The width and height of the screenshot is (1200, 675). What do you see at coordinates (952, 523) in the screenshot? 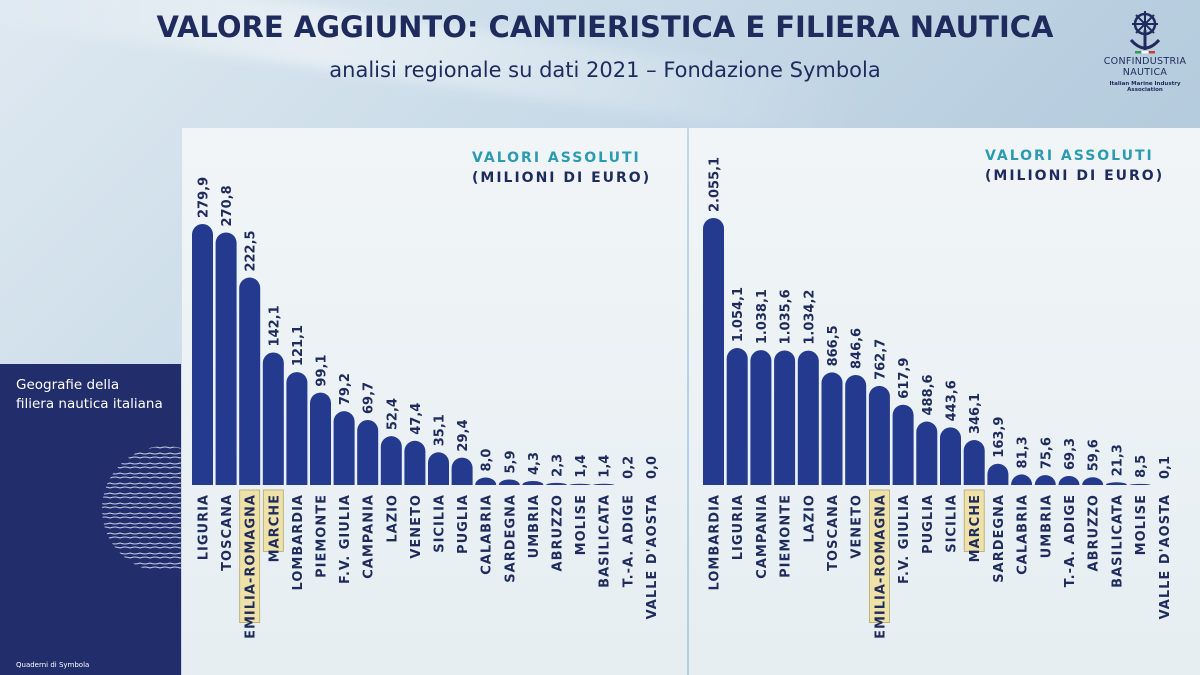
I see `category-label-1-10: SICILIA` at bounding box center [952, 523].